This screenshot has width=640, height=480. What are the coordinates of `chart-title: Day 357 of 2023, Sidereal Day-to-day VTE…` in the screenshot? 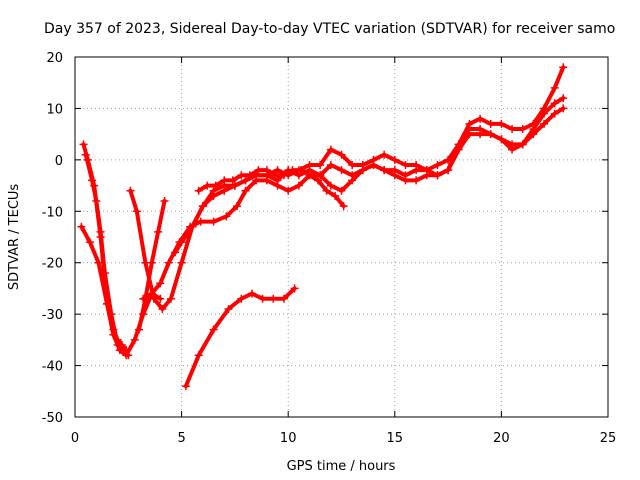 It's located at (329, 29).